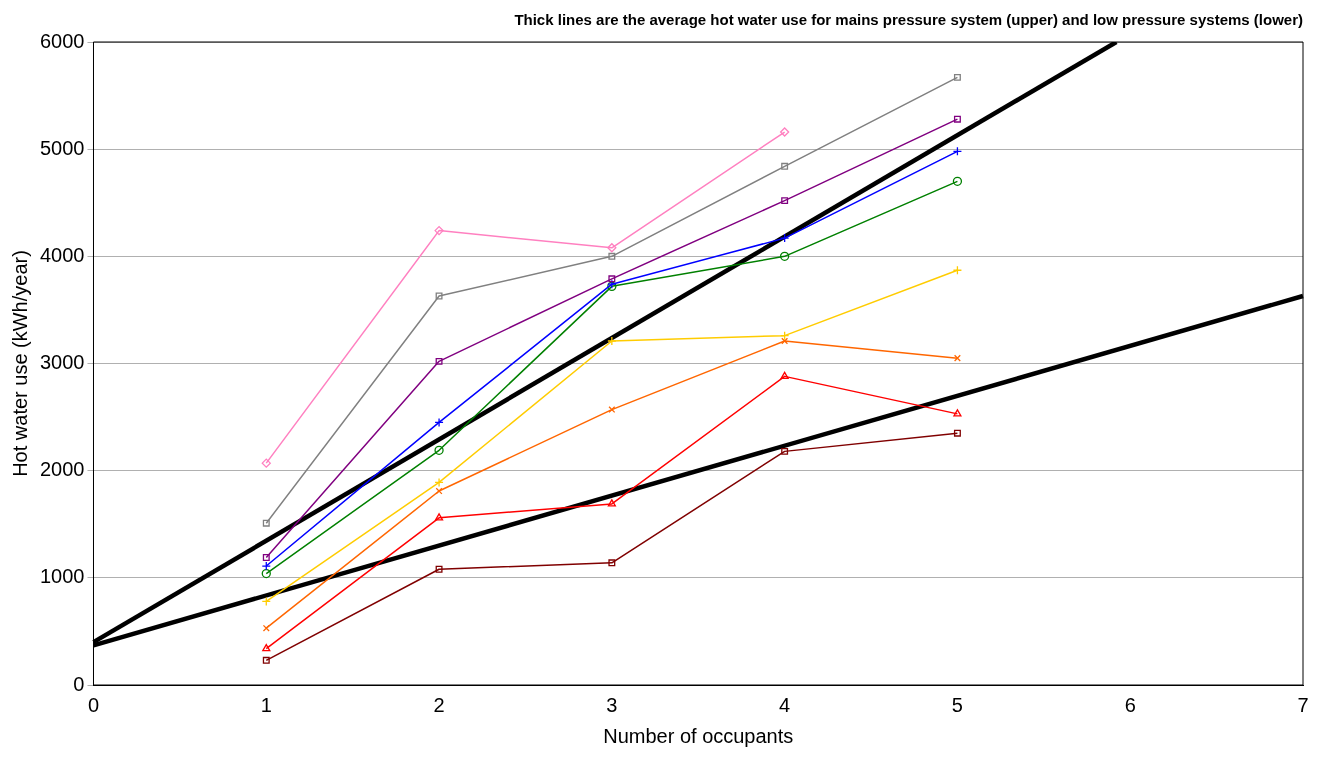  What do you see at coordinates (266, 704) in the screenshot?
I see `x-tick-label: 1` at bounding box center [266, 704].